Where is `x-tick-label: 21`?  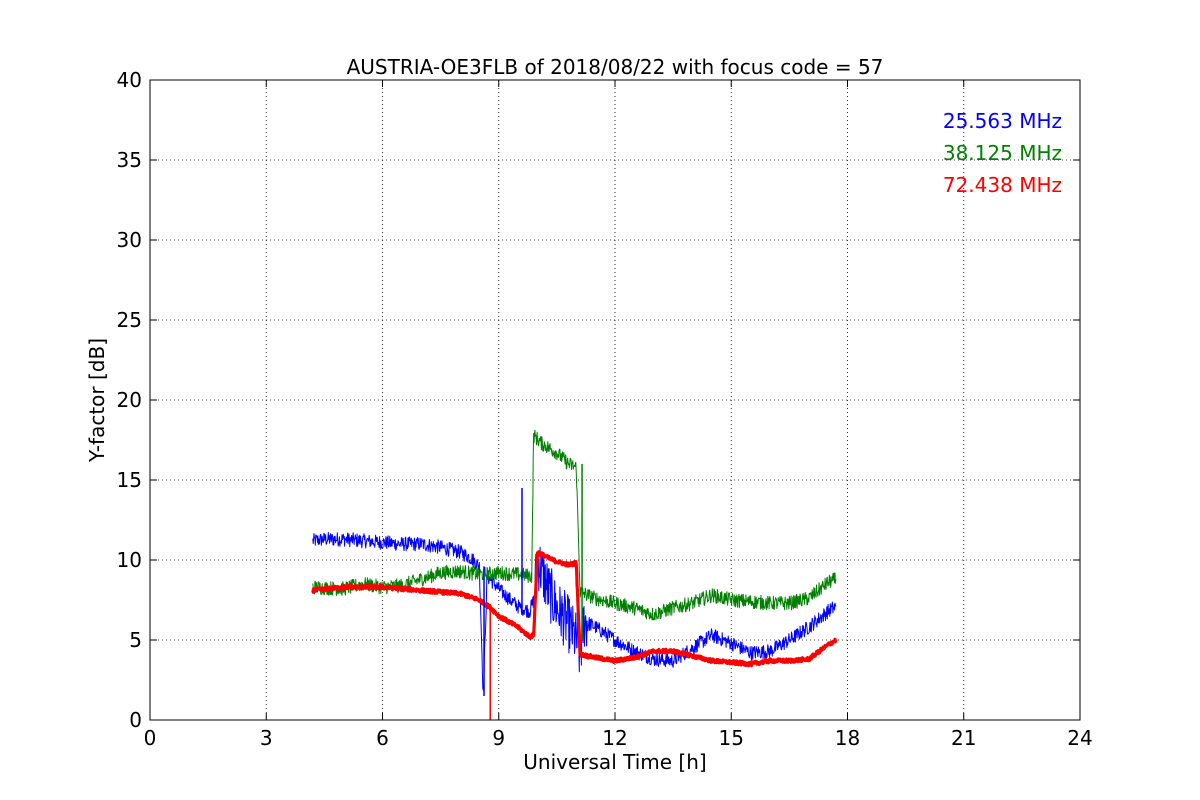 x-tick-label: 21 is located at coordinates (963, 738).